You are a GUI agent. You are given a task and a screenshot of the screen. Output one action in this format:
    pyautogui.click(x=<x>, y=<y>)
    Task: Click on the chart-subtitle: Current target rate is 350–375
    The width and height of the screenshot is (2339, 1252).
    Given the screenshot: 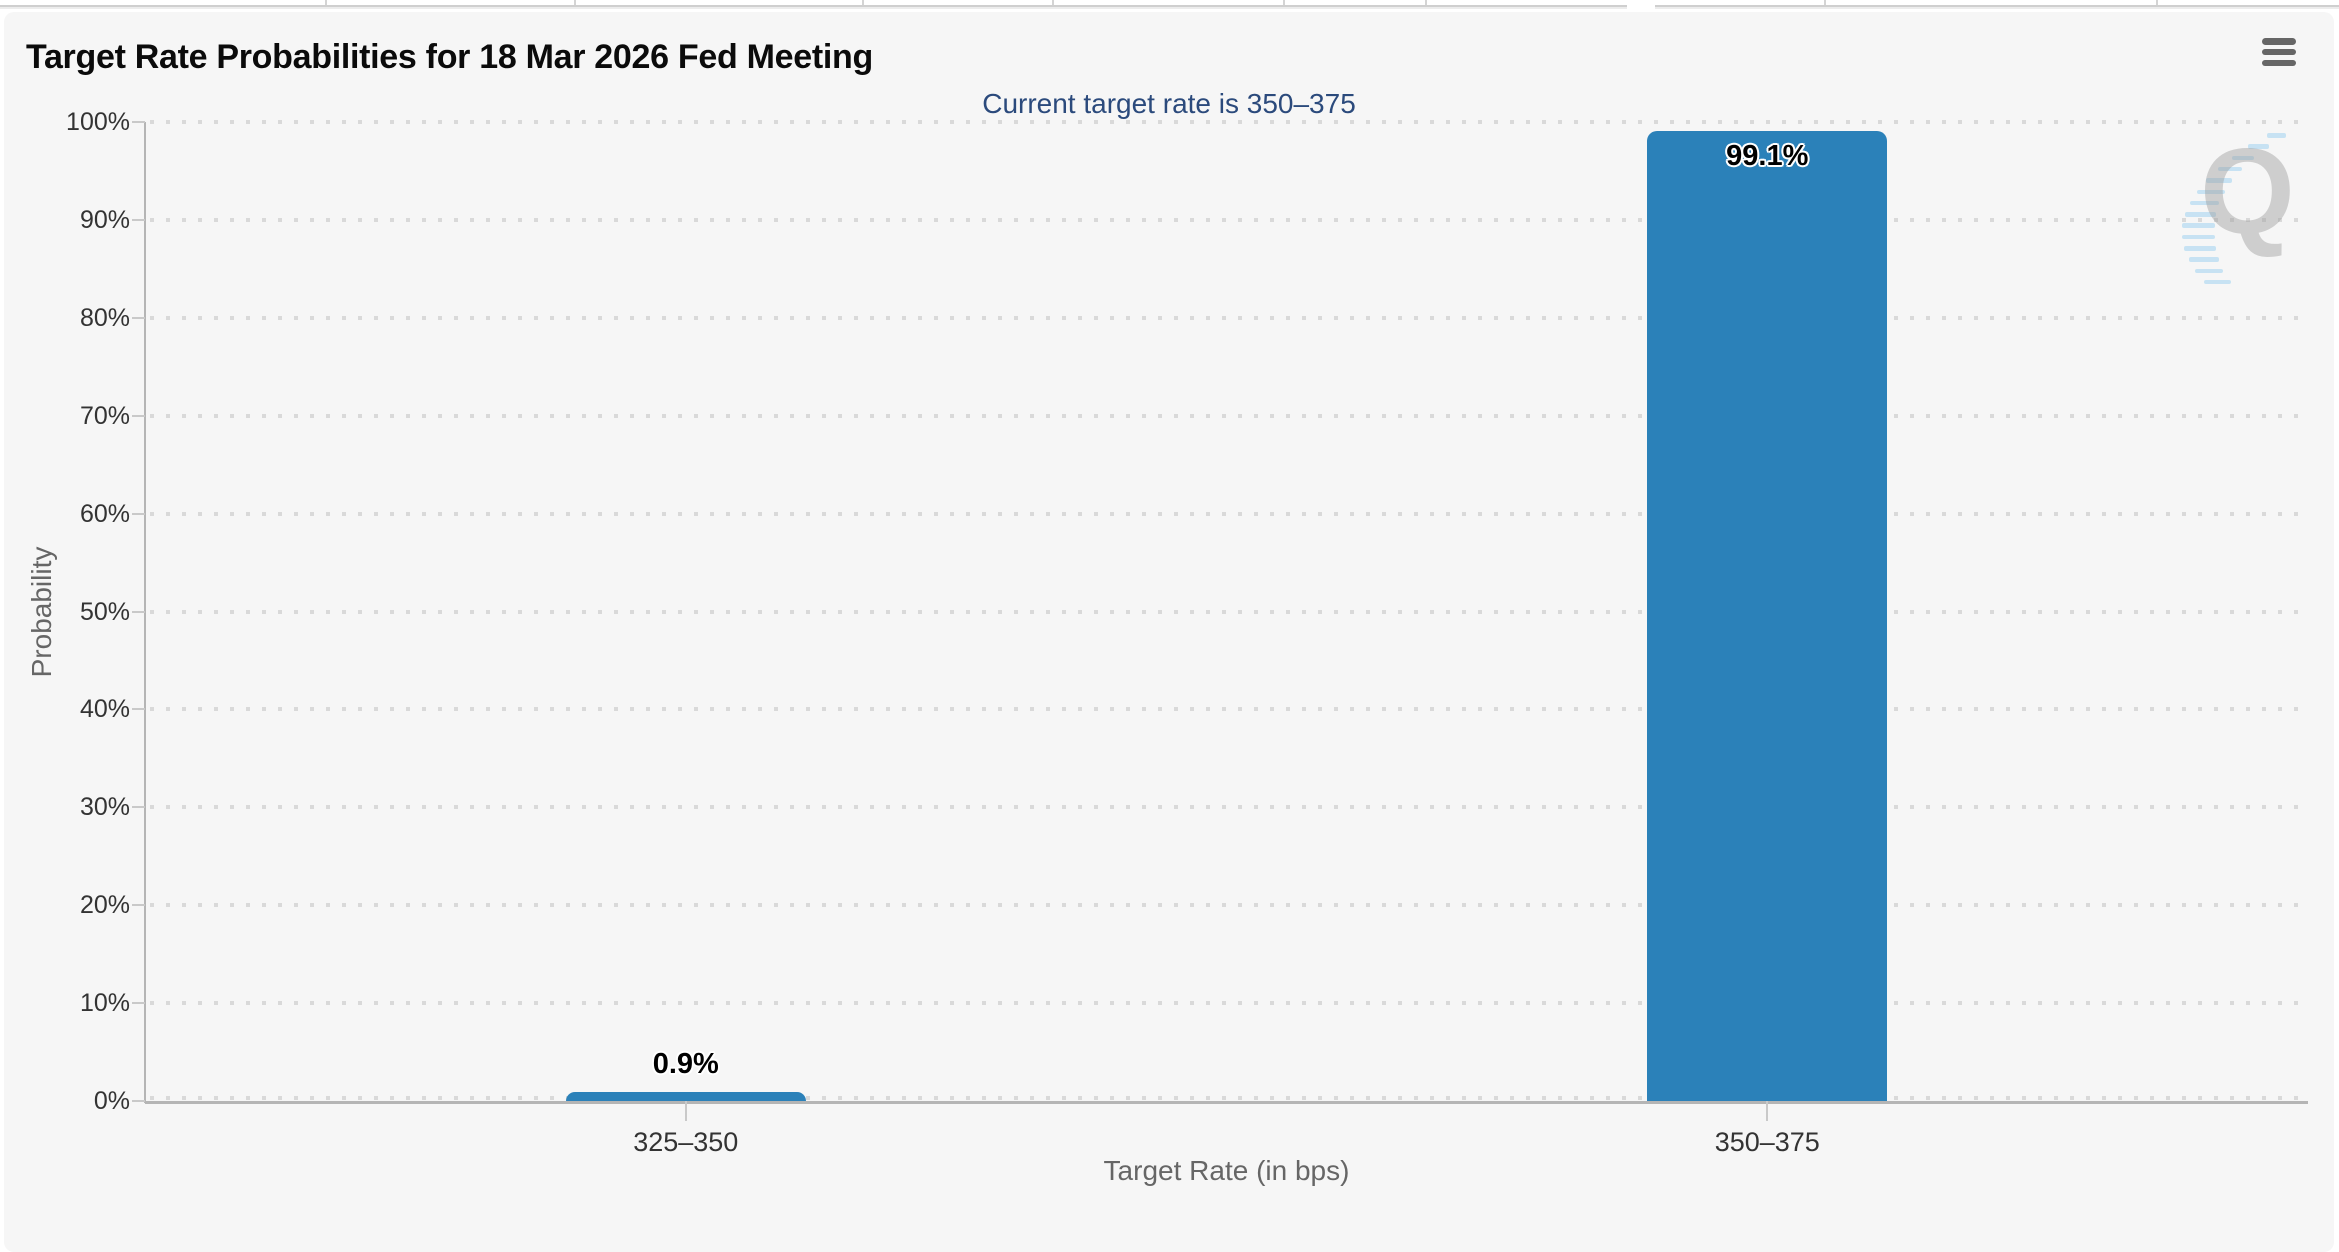 What is the action you would take?
    pyautogui.click(x=1169, y=103)
    